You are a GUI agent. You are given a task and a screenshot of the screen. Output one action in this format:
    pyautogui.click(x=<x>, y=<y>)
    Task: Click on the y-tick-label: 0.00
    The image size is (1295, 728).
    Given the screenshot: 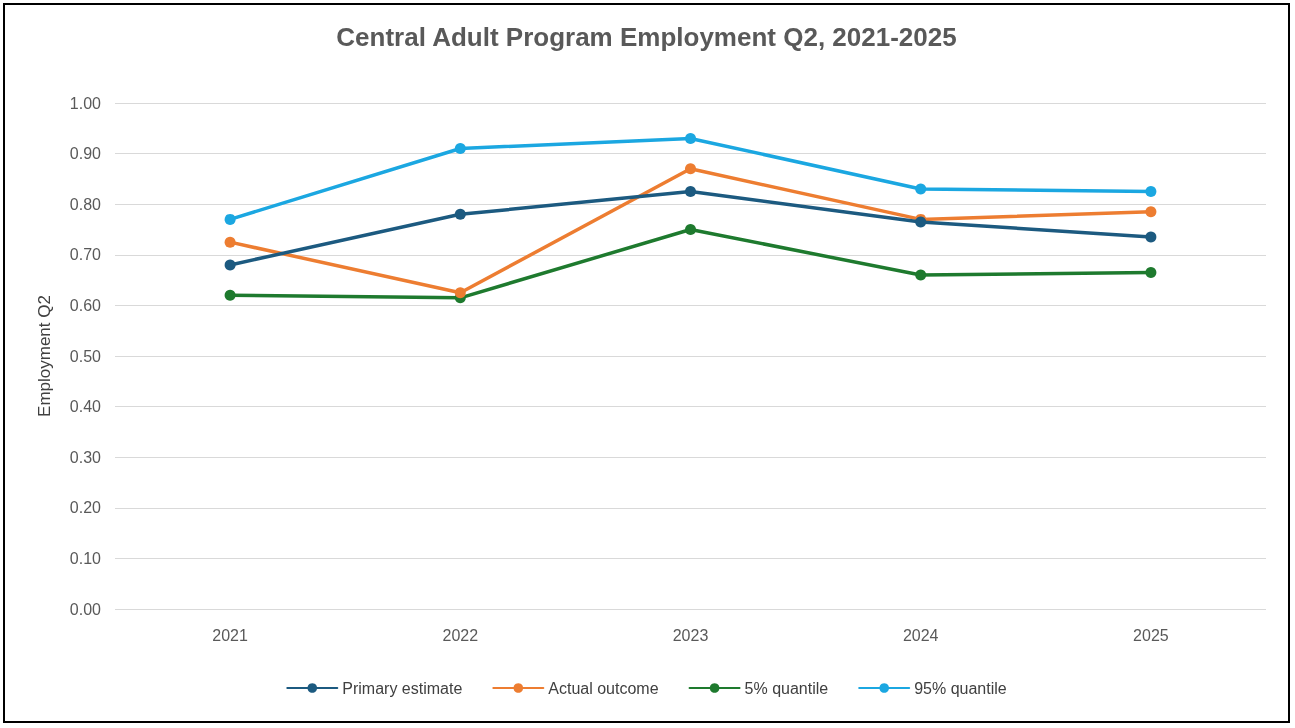 What is the action you would take?
    pyautogui.click(x=85, y=609)
    